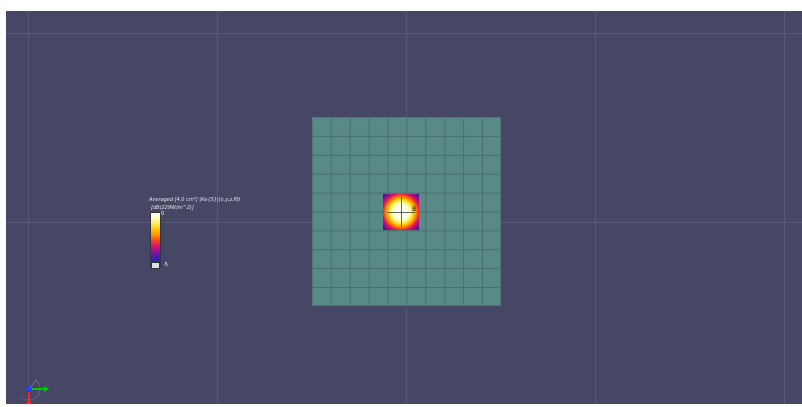 The height and width of the screenshot is (407, 802). What do you see at coordinates (155, 265) in the screenshot?
I see `colorbar-range-handle` at bounding box center [155, 265].